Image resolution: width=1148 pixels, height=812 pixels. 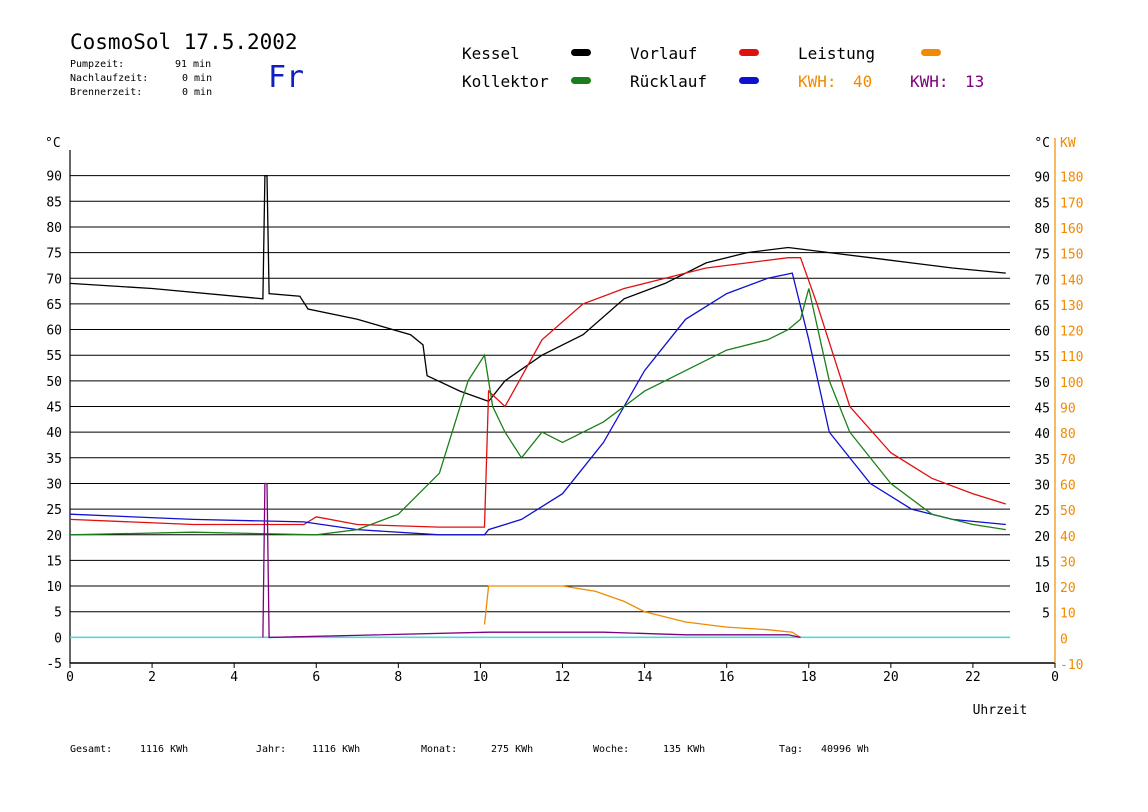 What do you see at coordinates (1042, 357) in the screenshot?
I see `y-tick-label-right-c: 55` at bounding box center [1042, 357].